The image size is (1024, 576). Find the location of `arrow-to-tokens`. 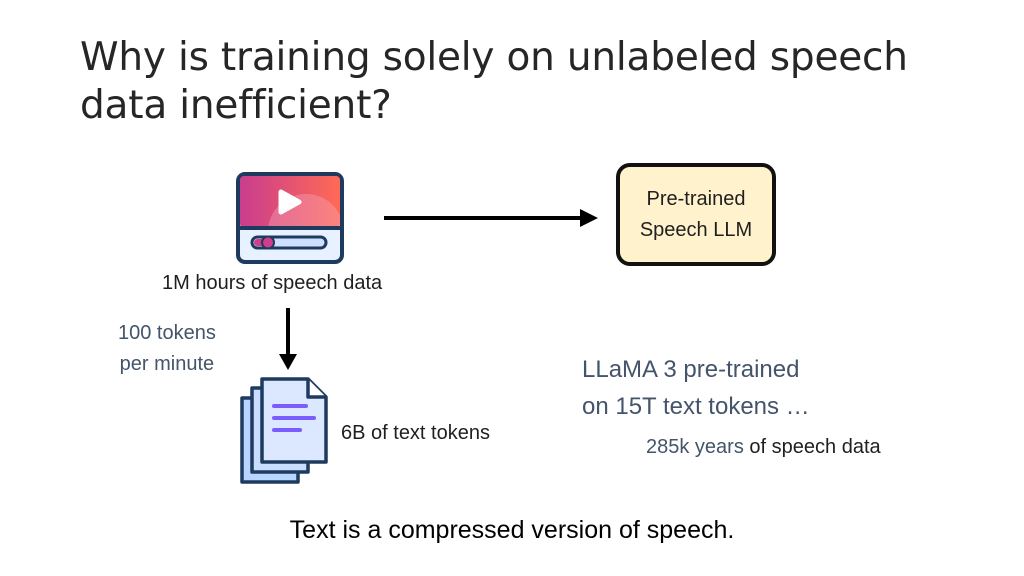

arrow-to-tokens is located at coordinates (288, 339).